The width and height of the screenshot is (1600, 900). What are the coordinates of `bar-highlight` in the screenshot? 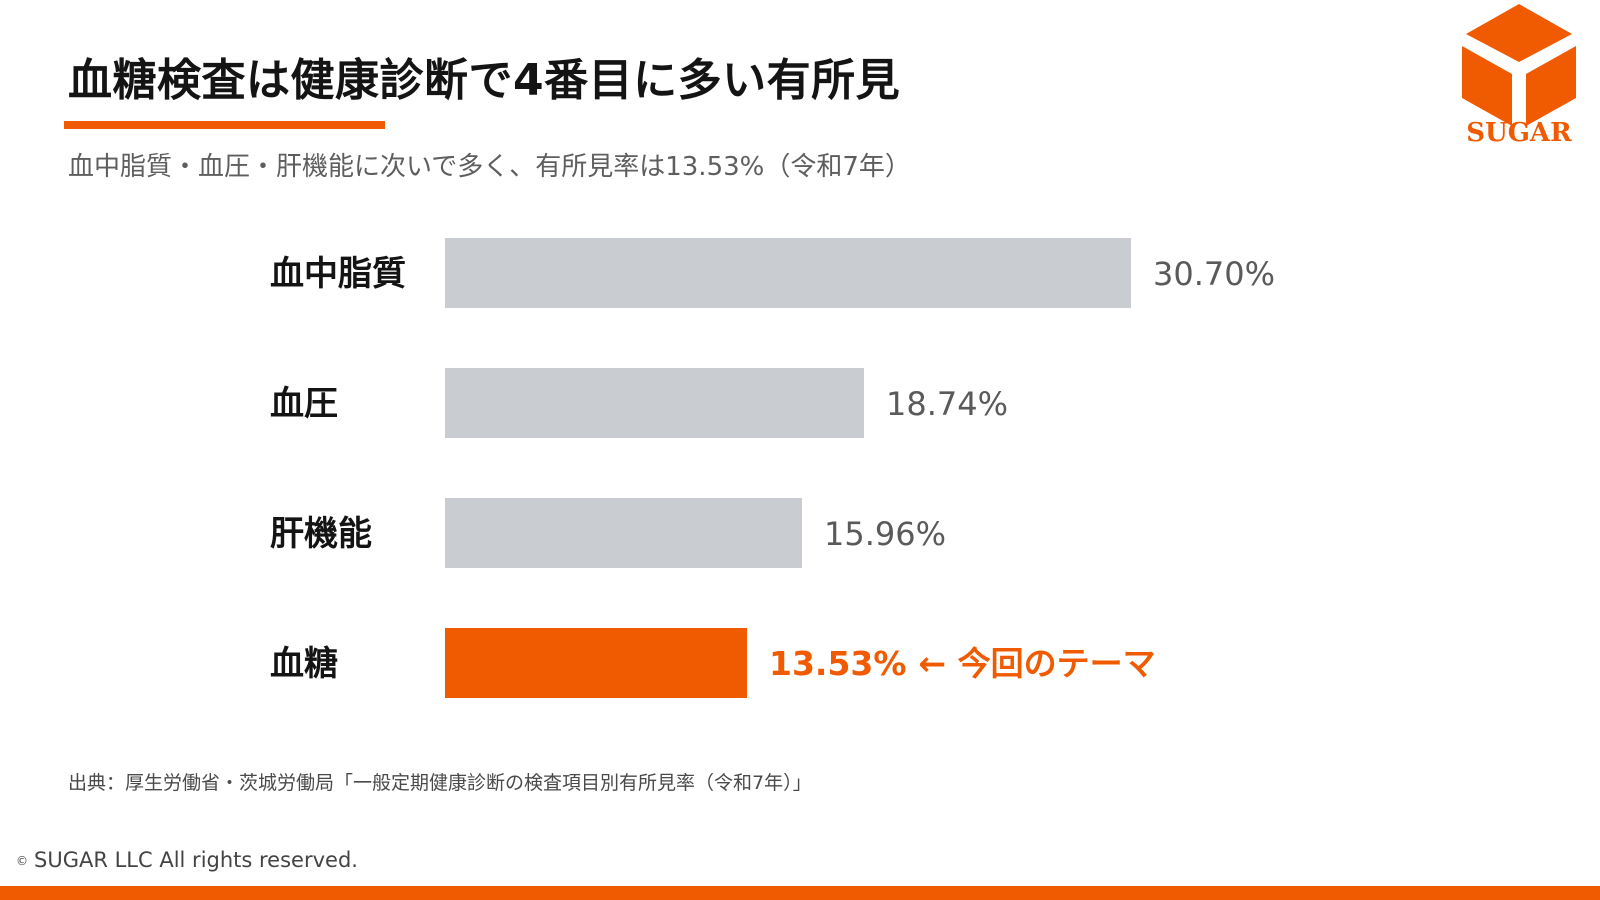 It's located at (596, 663).